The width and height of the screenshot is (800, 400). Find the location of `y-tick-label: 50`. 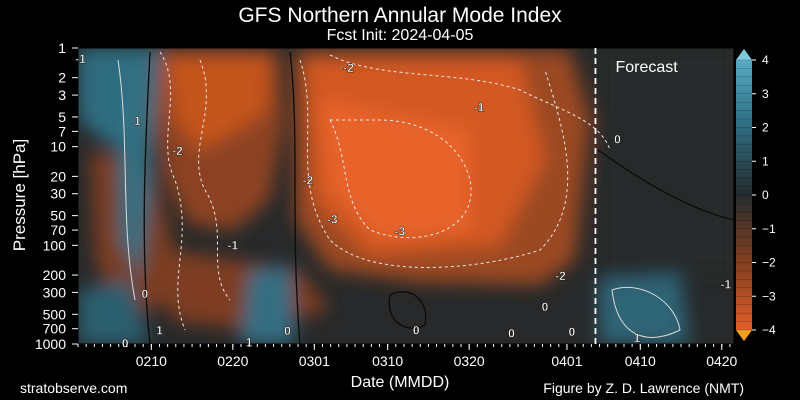

y-tick-label: 50 is located at coordinates (58, 216).